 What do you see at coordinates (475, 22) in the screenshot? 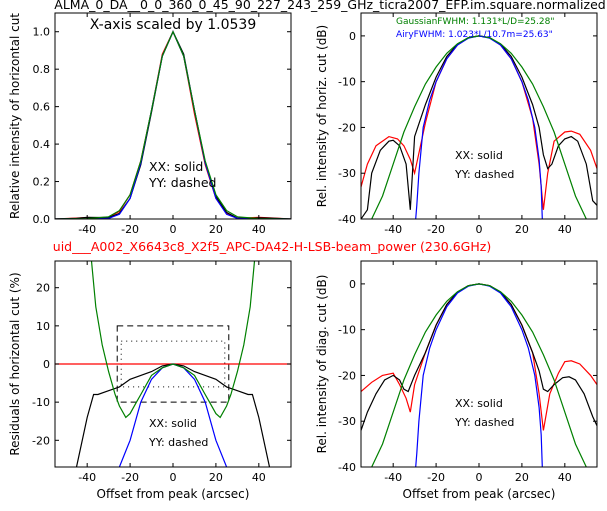
I see `fwhm-annotation: GaussianFWHM: 1.131*L/D=25.28"` at bounding box center [475, 22].